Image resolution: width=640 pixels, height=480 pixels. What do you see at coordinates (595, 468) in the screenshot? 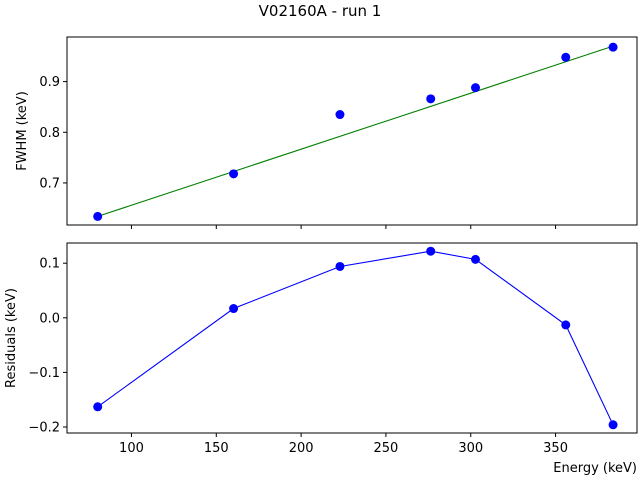
I see `energy-x-axis-label: Energy (keV)` at bounding box center [595, 468].